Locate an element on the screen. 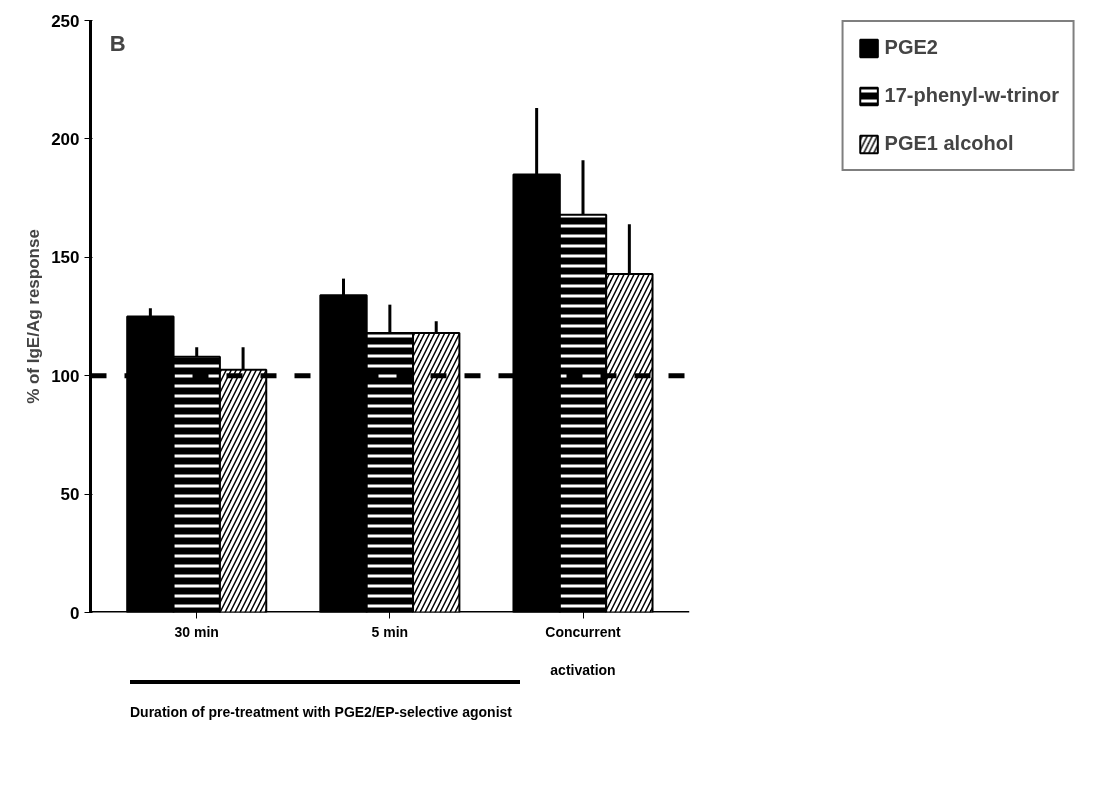 This screenshot has height=812, width=1102. y-tick-label: 200 is located at coordinates (65, 139).